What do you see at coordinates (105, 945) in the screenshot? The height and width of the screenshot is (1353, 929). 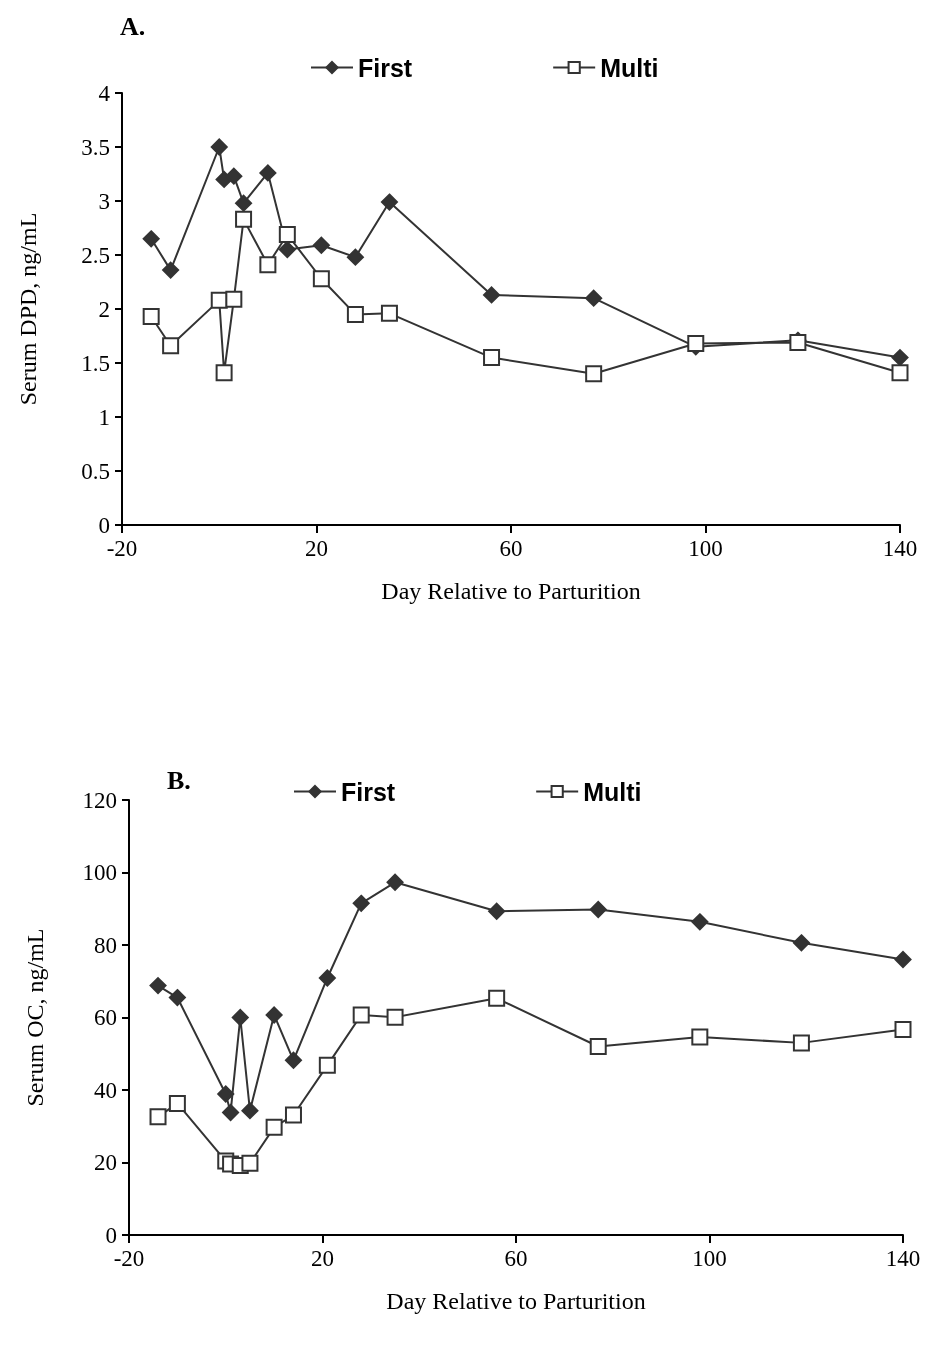 I see `y-tick-label: 80` at bounding box center [105, 945].